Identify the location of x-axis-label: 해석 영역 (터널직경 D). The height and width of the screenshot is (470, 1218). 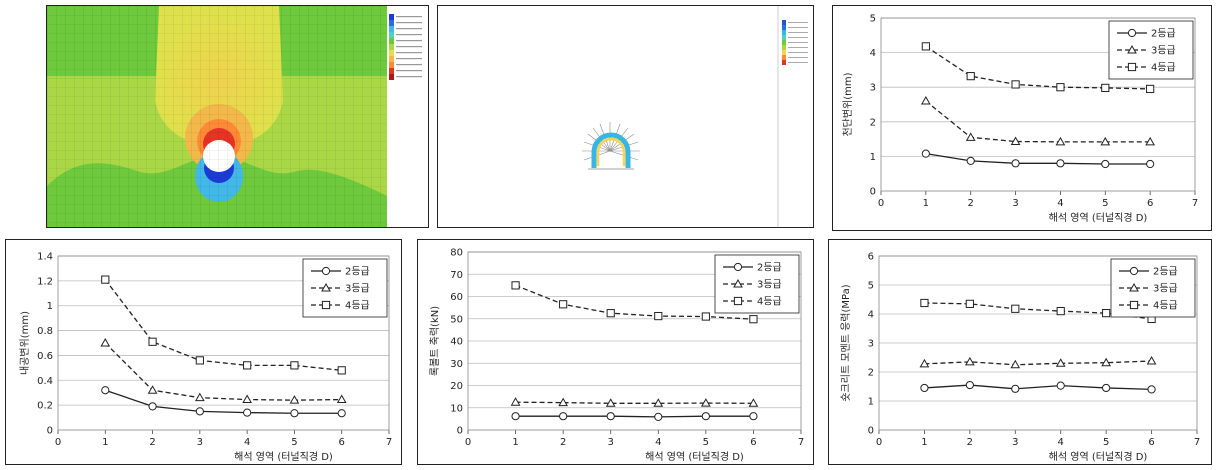
(694, 456).